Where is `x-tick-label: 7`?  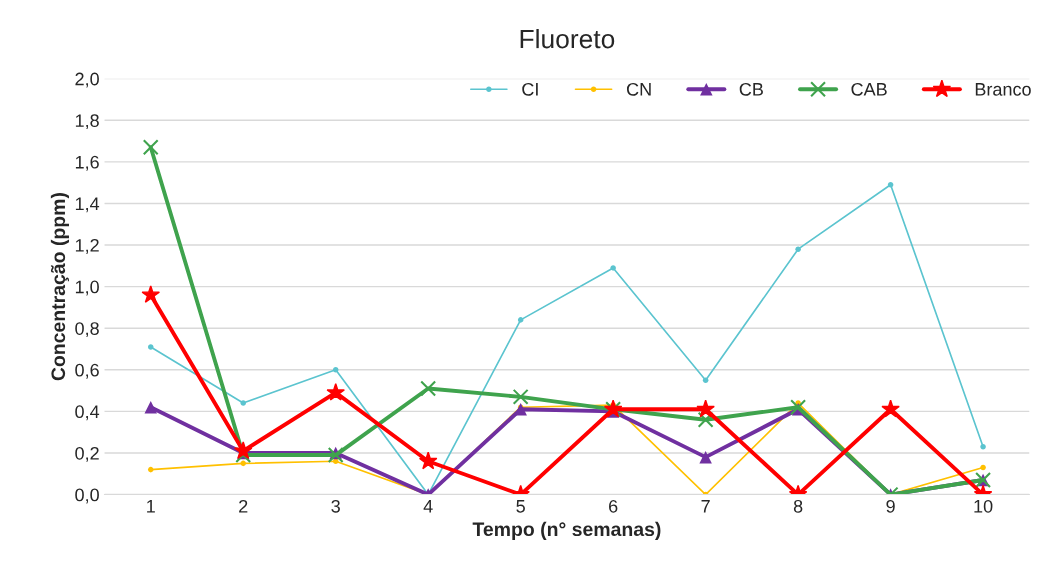 x-tick-label: 7 is located at coordinates (705, 506).